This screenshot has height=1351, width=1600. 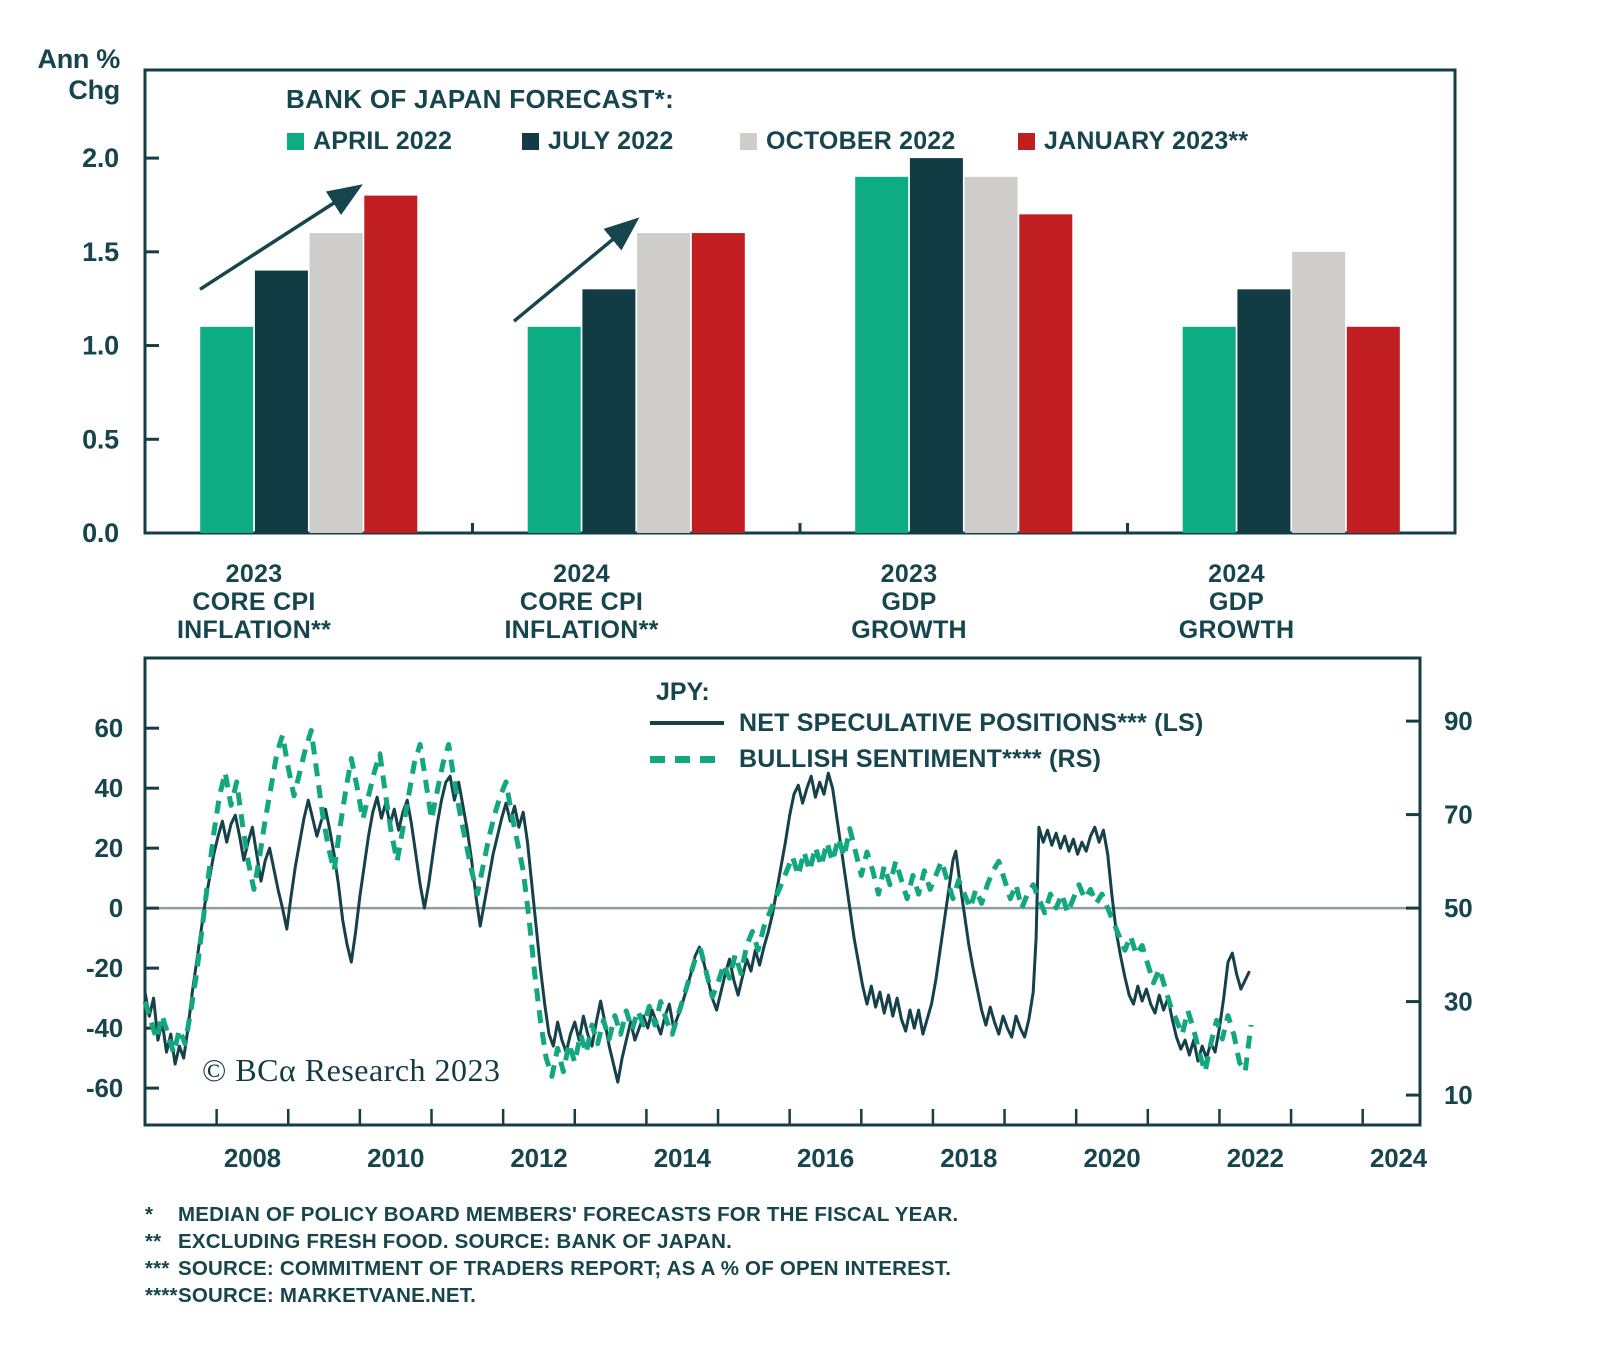 What do you see at coordinates (79, 59) in the screenshot?
I see `y-axis-unit-line1: Ann %` at bounding box center [79, 59].